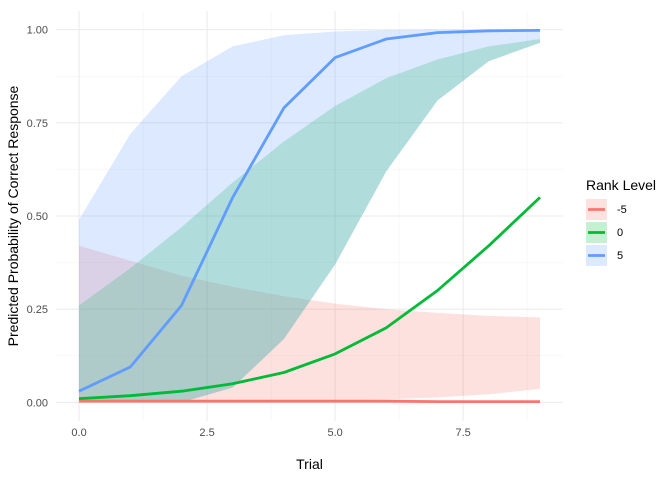  What do you see at coordinates (621, 185) in the screenshot?
I see `legend-title: Rank Level` at bounding box center [621, 185].